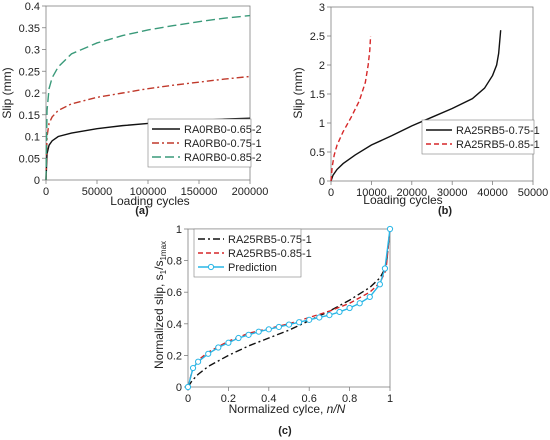 The image size is (550, 440). I want to click on y-tick-label: 0.8, so click(174, 262).